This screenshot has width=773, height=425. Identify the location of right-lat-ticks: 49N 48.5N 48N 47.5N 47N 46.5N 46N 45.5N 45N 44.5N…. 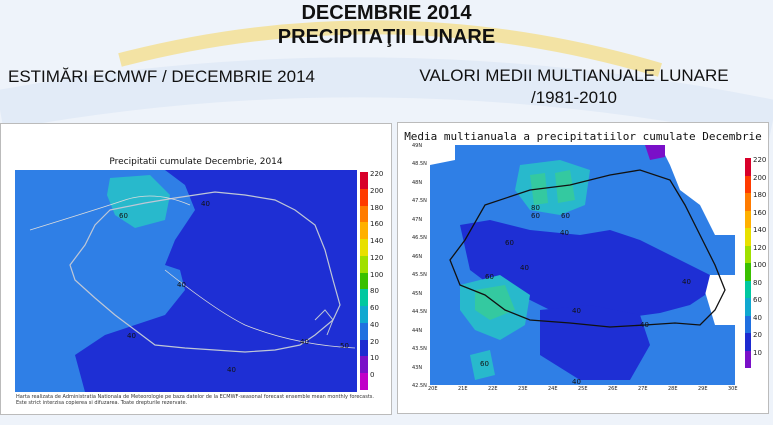
(421, 266).